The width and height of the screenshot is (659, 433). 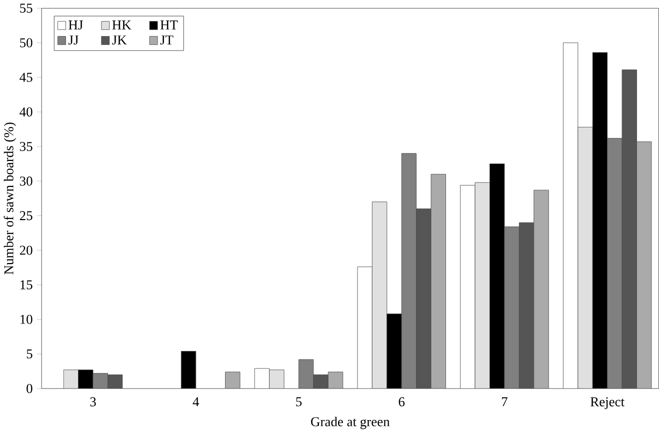 I want to click on y-tick-label: 35, so click(x=26, y=147).